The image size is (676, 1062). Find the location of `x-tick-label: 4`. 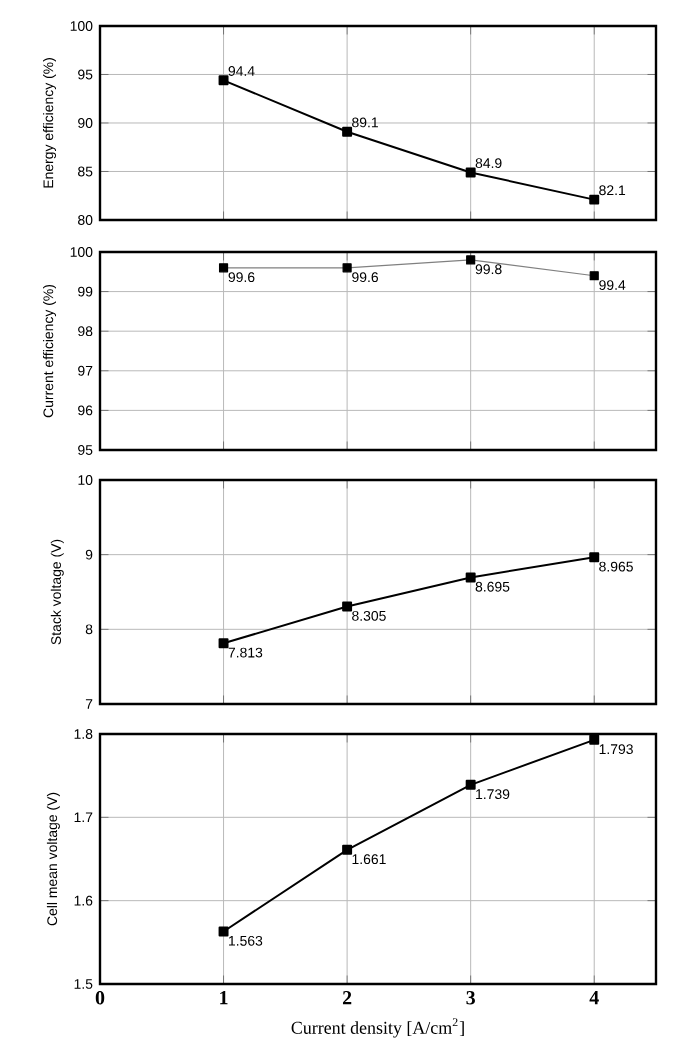

x-tick-label: 4 is located at coordinates (594, 998).